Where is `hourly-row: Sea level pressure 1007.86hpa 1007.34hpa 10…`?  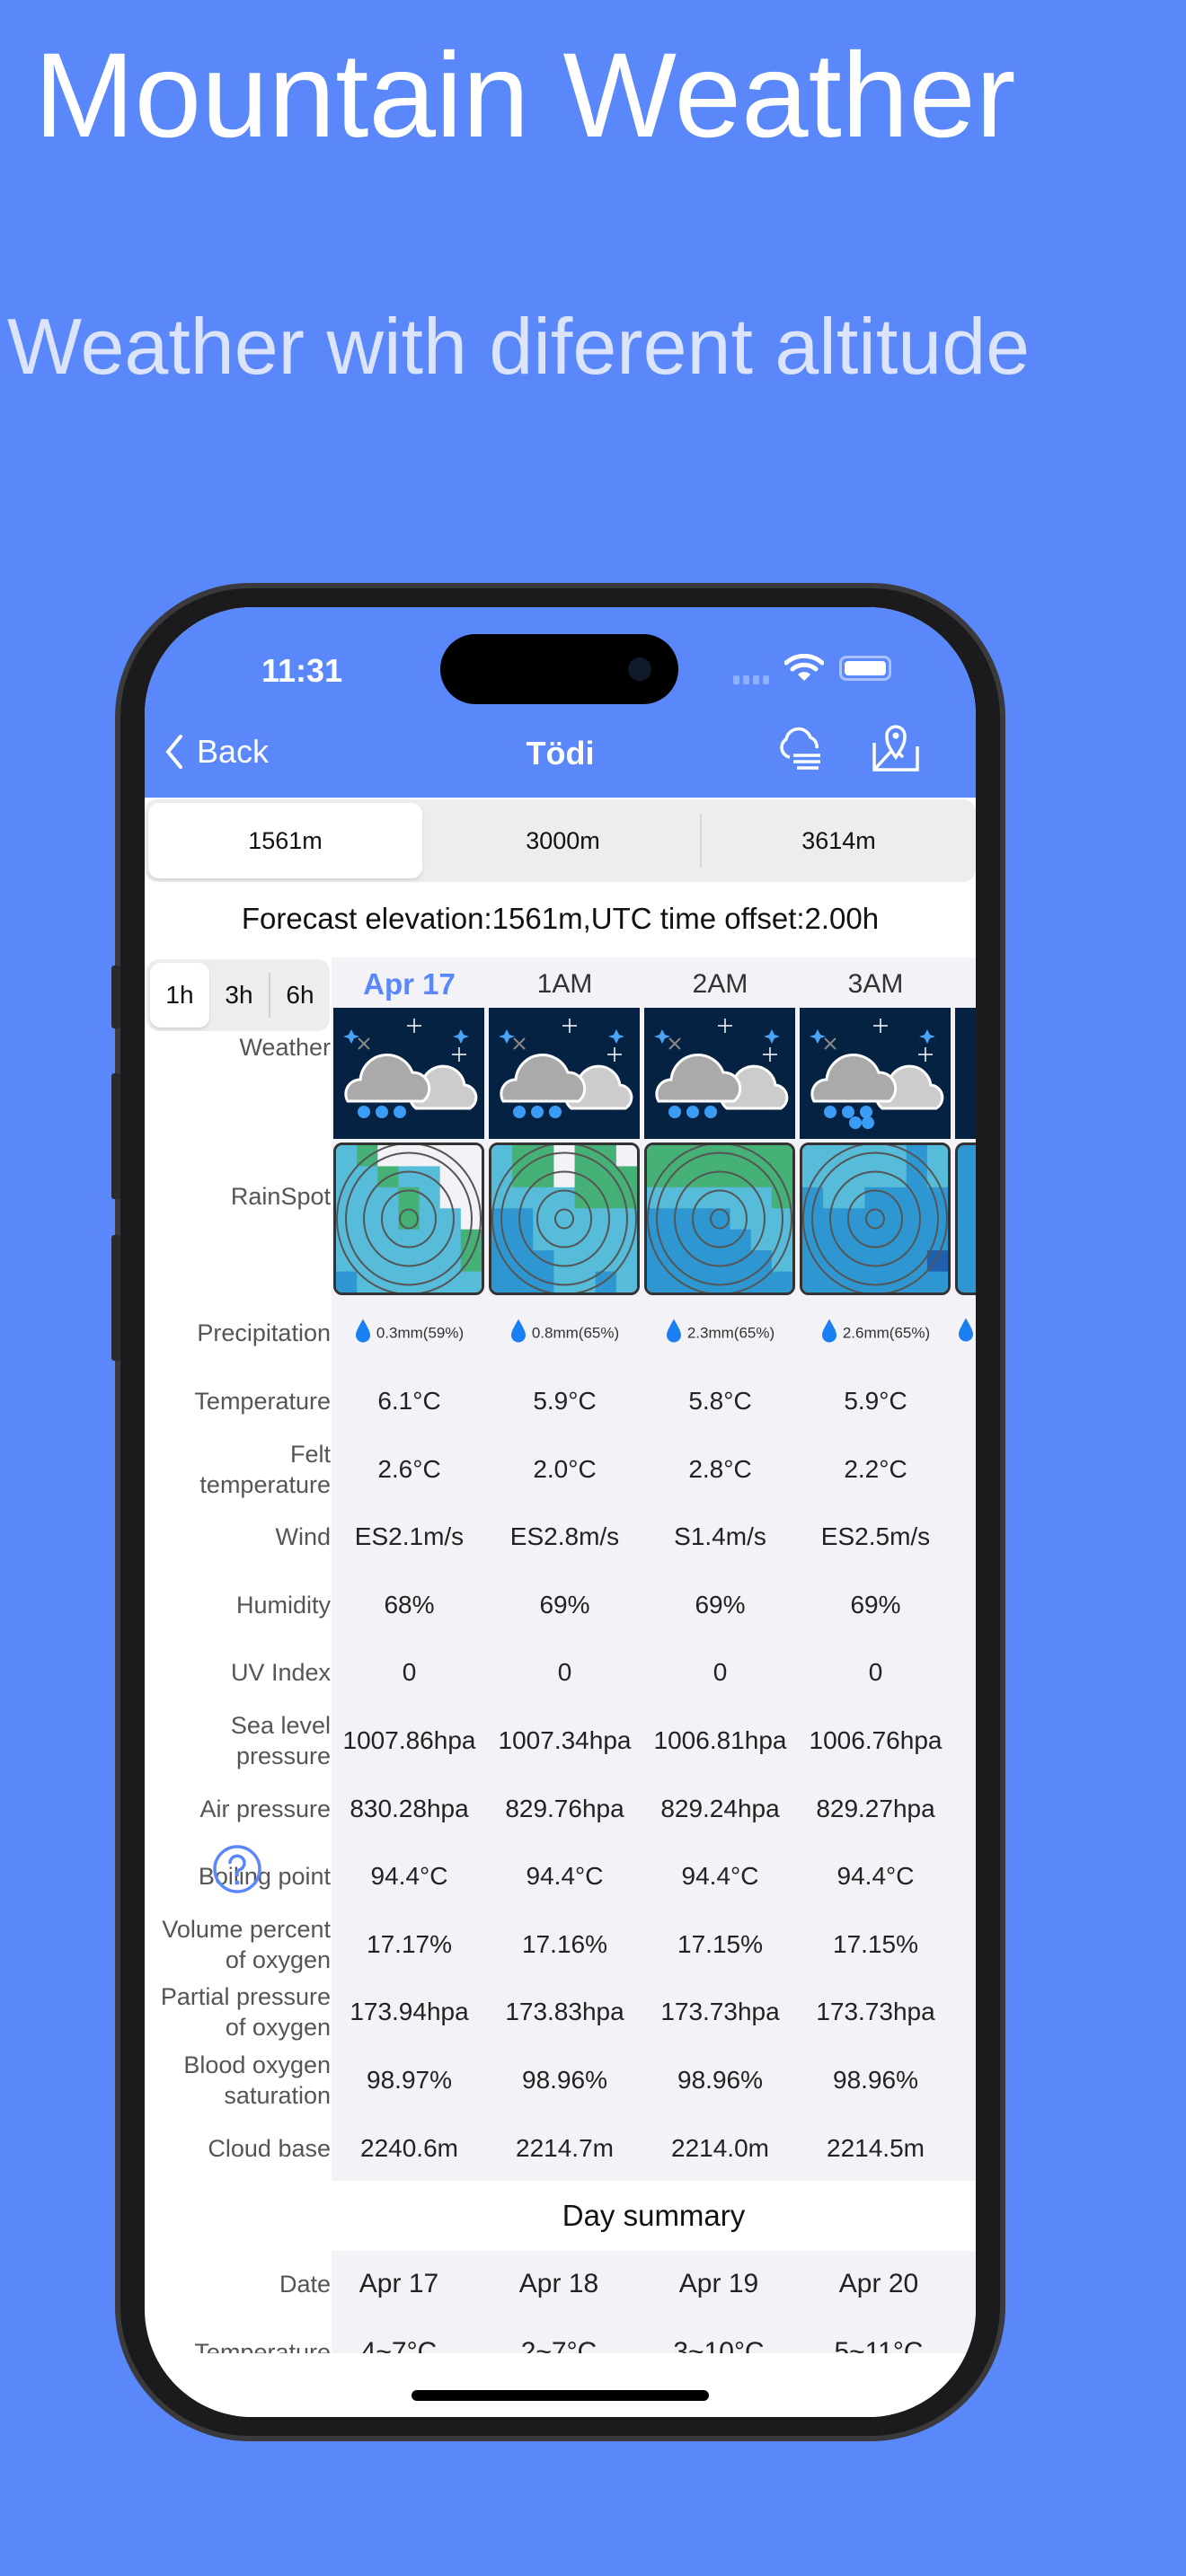
hourly-row: Sea level pressure 1007.86hpa 1007.34hpa 10… is located at coordinates (560, 1741).